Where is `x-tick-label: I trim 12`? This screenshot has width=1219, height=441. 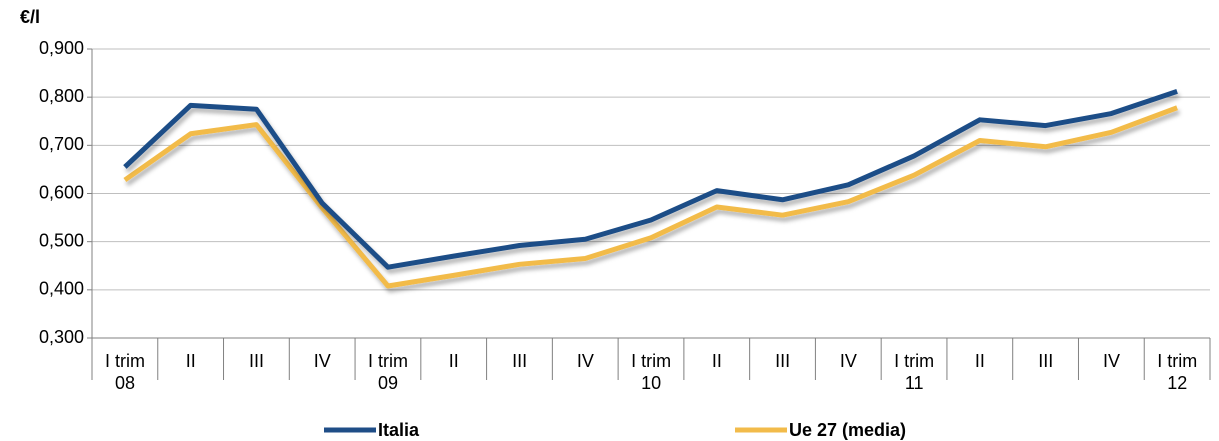 x-tick-label: I trim 12 is located at coordinates (1177, 372).